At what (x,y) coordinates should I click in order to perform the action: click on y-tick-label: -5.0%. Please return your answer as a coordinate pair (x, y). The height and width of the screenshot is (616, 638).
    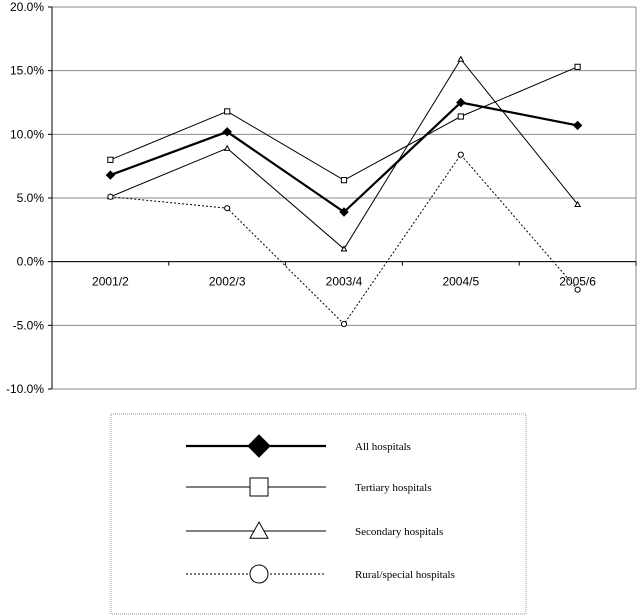
    Looking at the image, I should click on (29, 325).